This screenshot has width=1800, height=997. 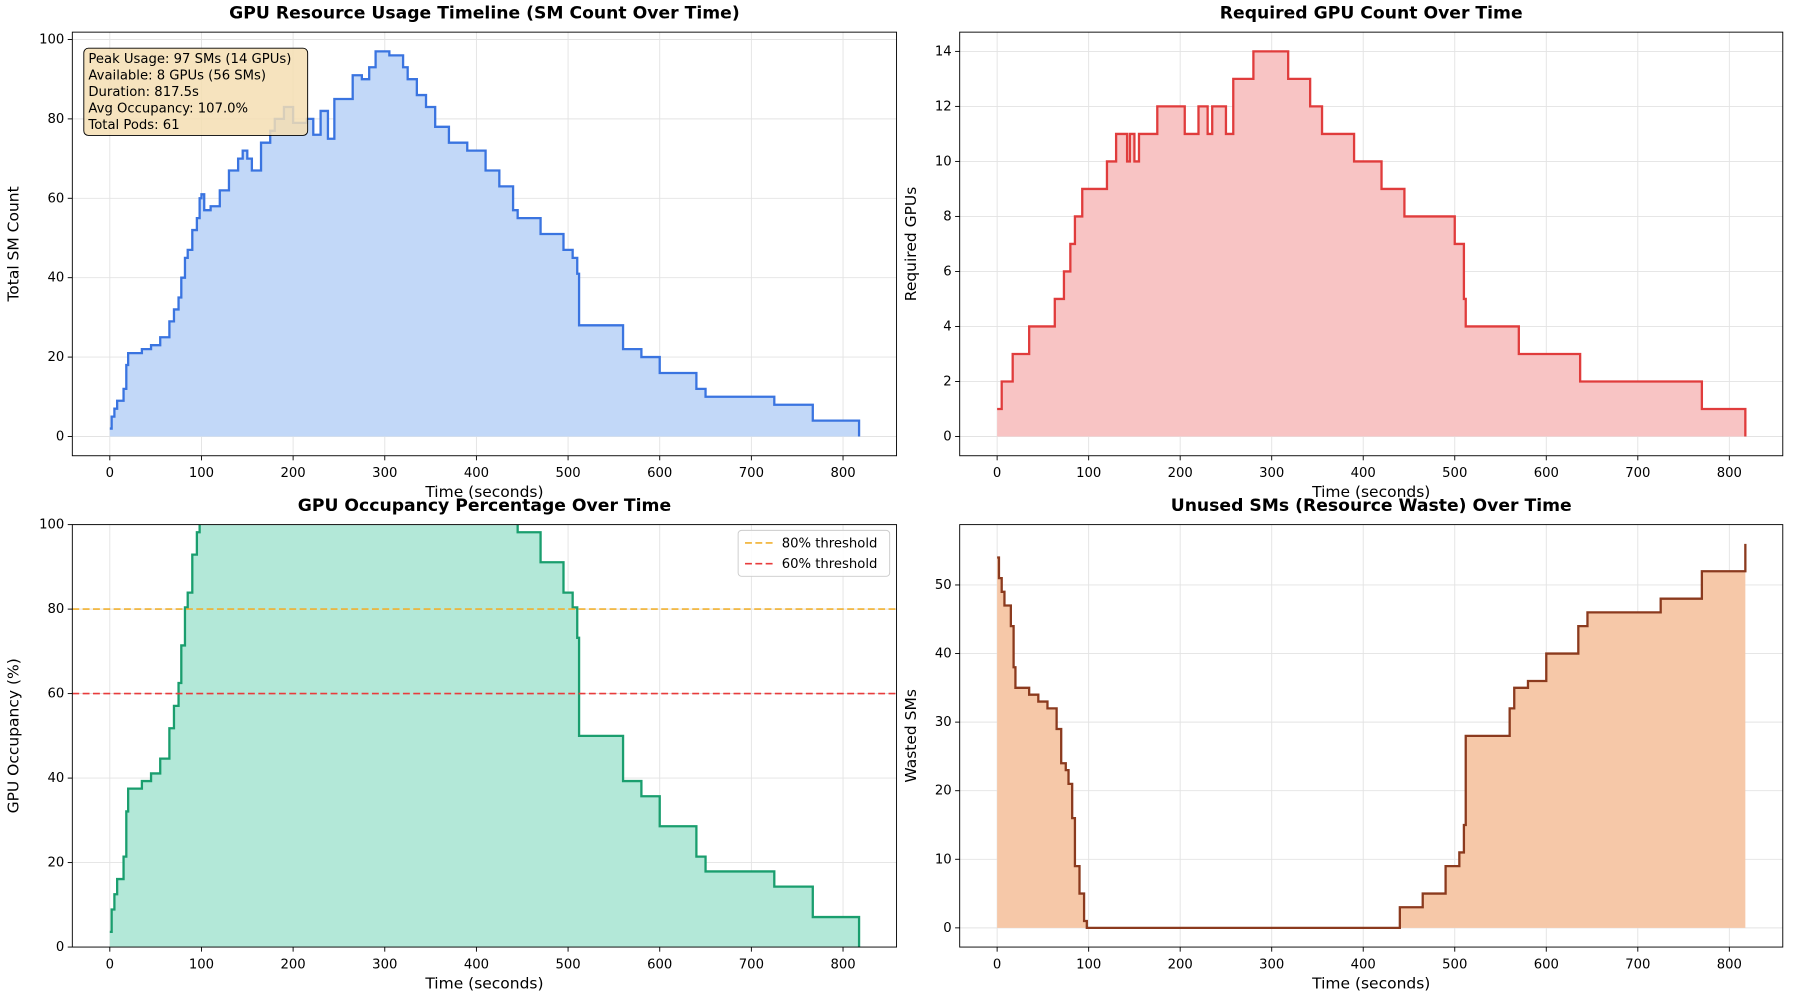 I want to click on chart-title: Unused SMs (Resource Waste) Over Time, so click(x=1371, y=506).